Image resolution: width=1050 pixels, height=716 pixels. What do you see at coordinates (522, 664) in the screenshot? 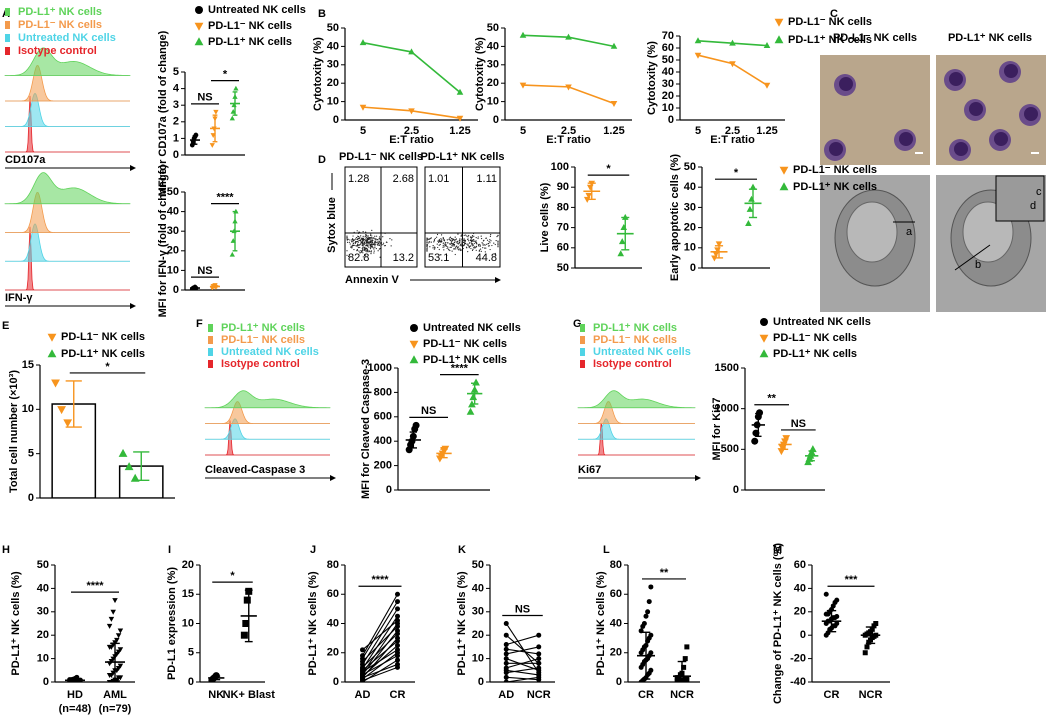
I see `pair-line` at bounding box center [522, 664].